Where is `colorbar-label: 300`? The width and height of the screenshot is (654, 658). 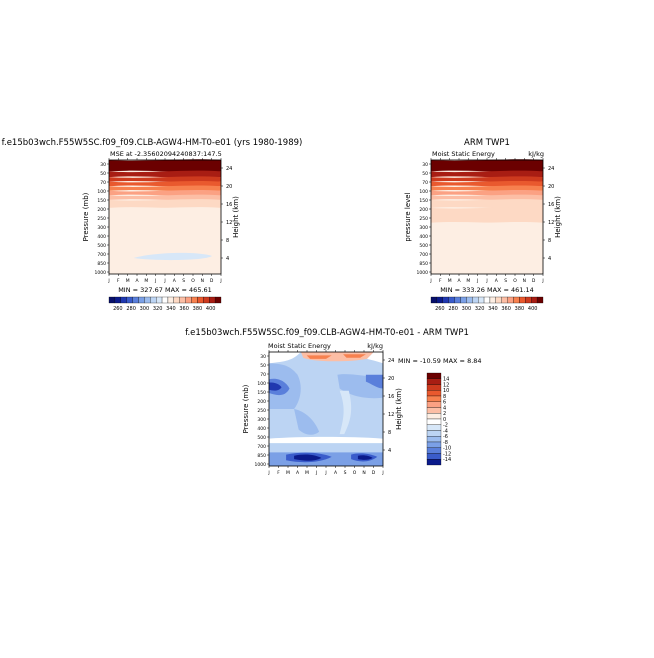
colorbar-label: 300 is located at coordinates (467, 309).